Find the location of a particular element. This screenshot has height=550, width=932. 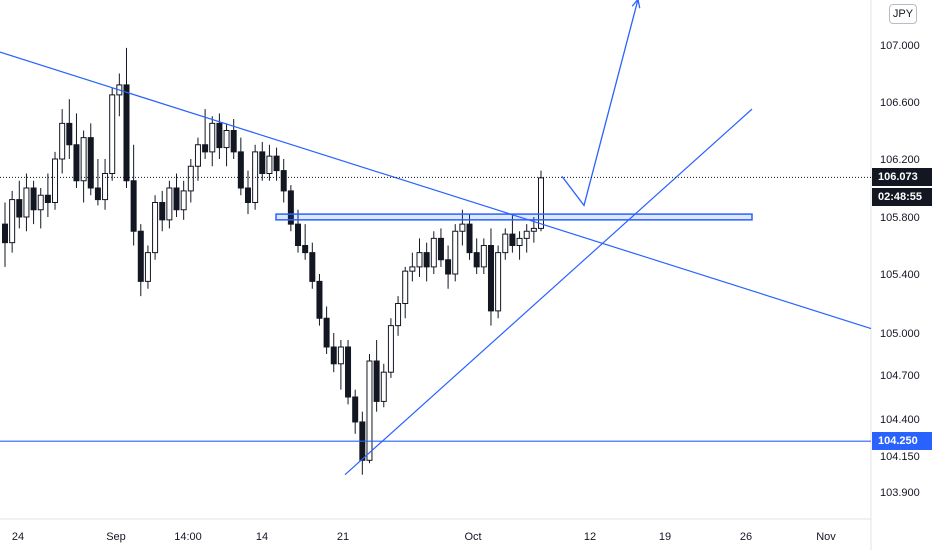

currency-button: JPY is located at coordinates (903, 14).